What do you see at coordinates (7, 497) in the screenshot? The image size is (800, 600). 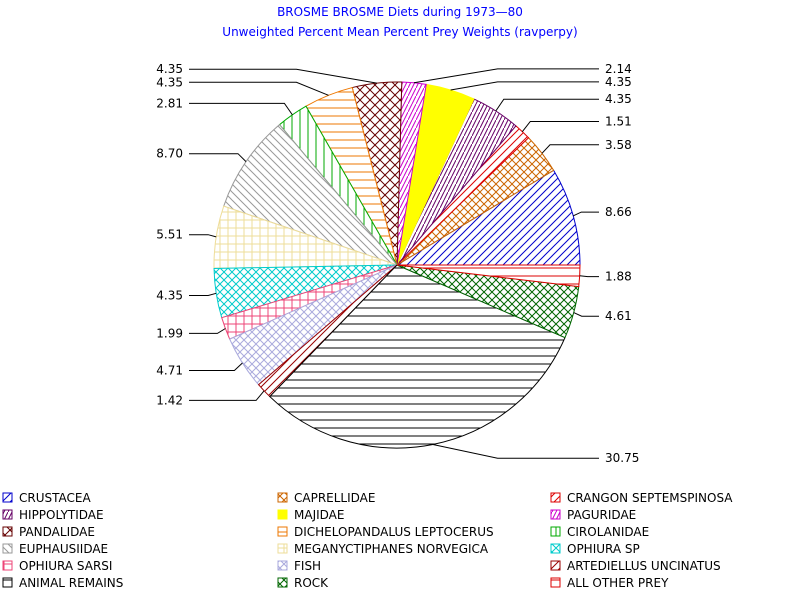 I see `legend-swatch-crustacea` at bounding box center [7, 497].